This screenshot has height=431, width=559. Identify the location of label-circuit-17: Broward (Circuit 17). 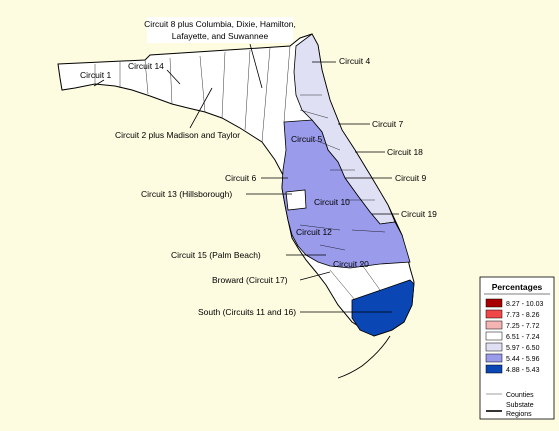
(250, 280).